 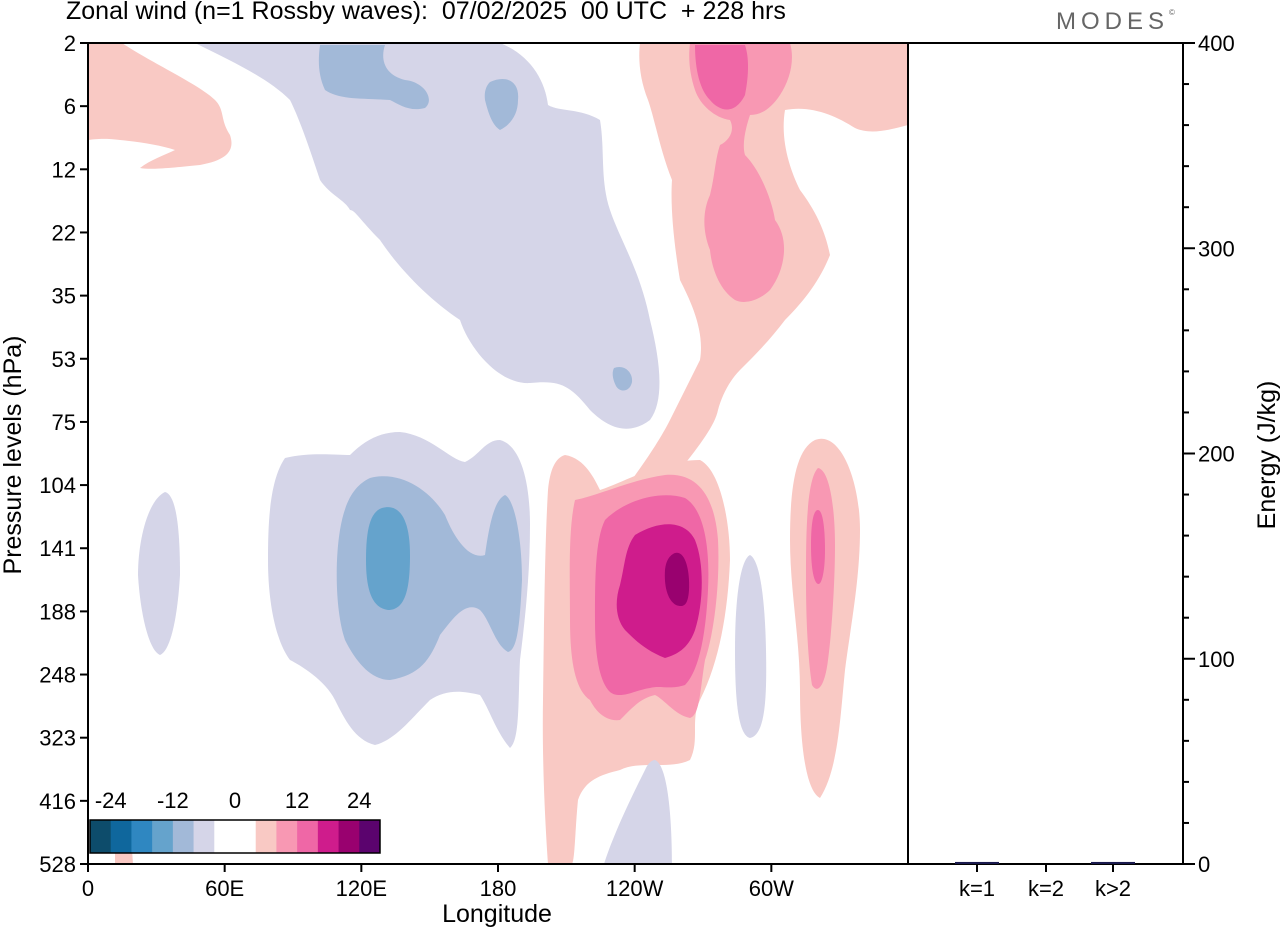 What do you see at coordinates (677, 579) in the screenshot?
I see `contour-pos-center-core` at bounding box center [677, 579].